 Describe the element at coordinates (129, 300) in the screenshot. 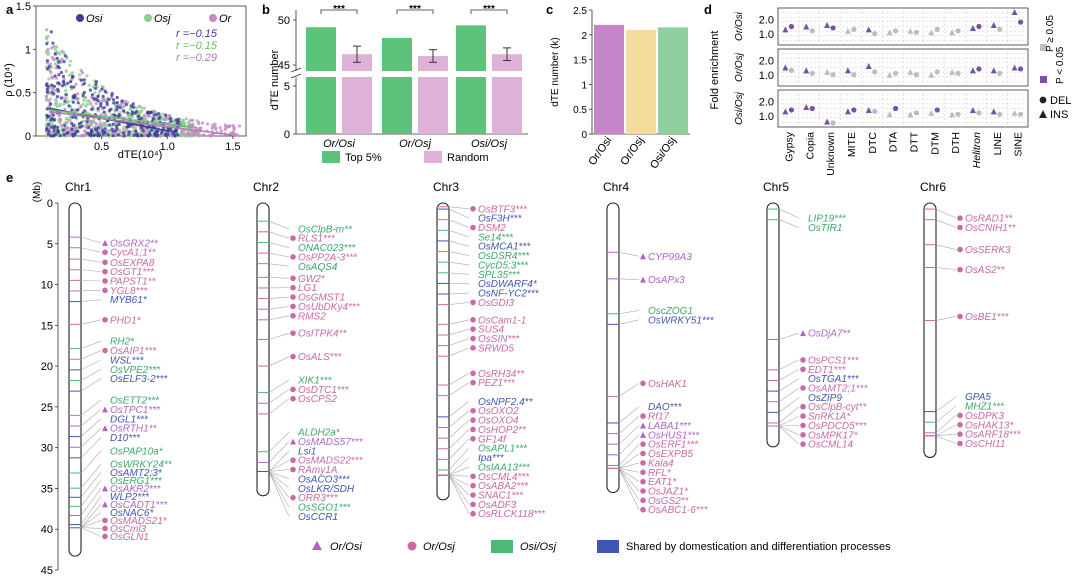

I see `gene-label: MYB61*` at that location.